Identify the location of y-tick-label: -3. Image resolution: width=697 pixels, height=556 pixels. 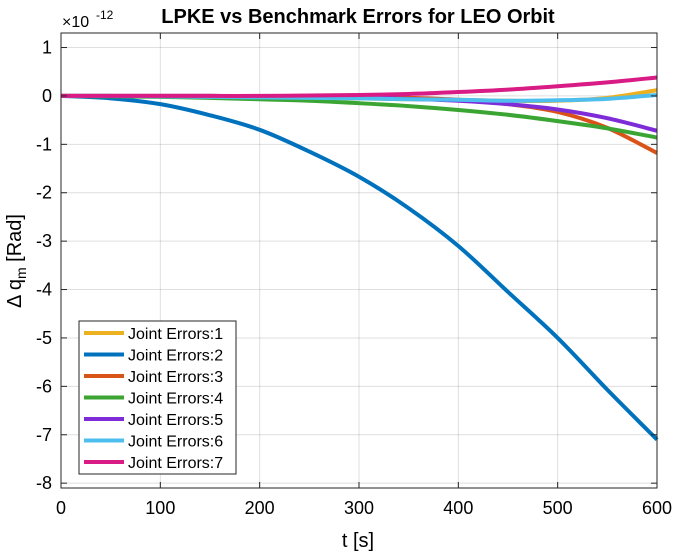
(44, 241).